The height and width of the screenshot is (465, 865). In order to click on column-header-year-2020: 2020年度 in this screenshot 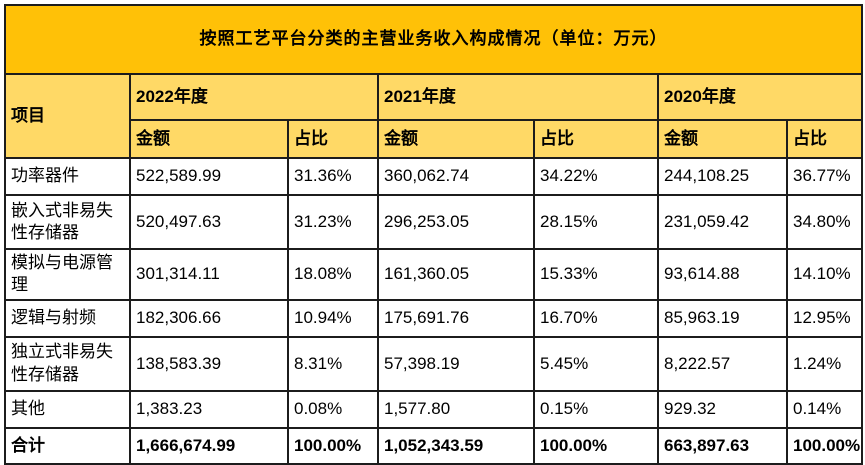, I will do `click(760, 97)`.